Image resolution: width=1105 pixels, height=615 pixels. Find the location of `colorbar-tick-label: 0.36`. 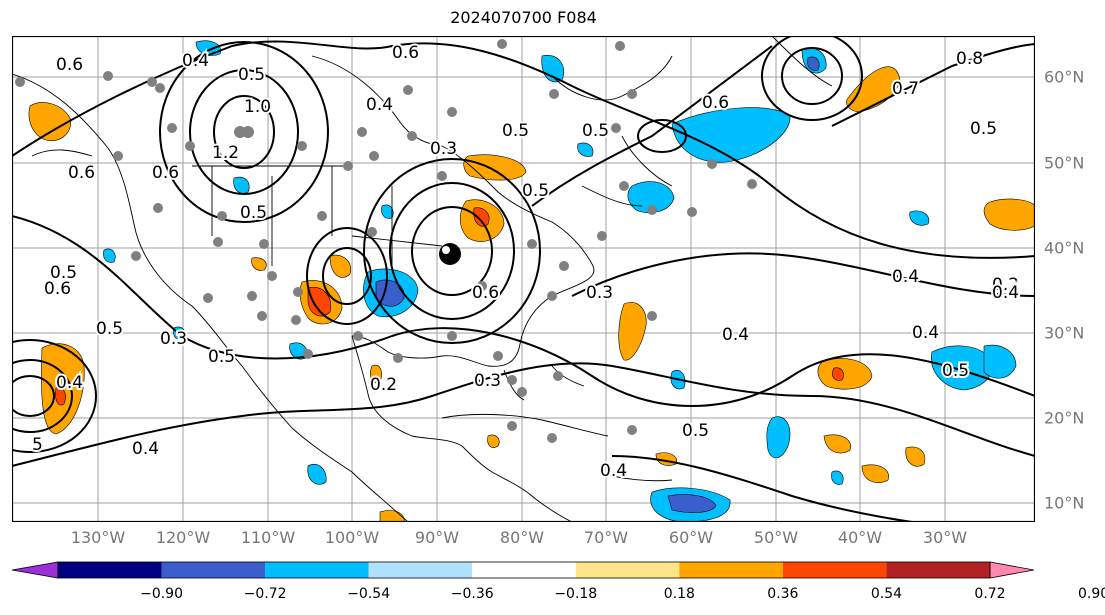

colorbar-tick-label: 0.36 is located at coordinates (783, 594).